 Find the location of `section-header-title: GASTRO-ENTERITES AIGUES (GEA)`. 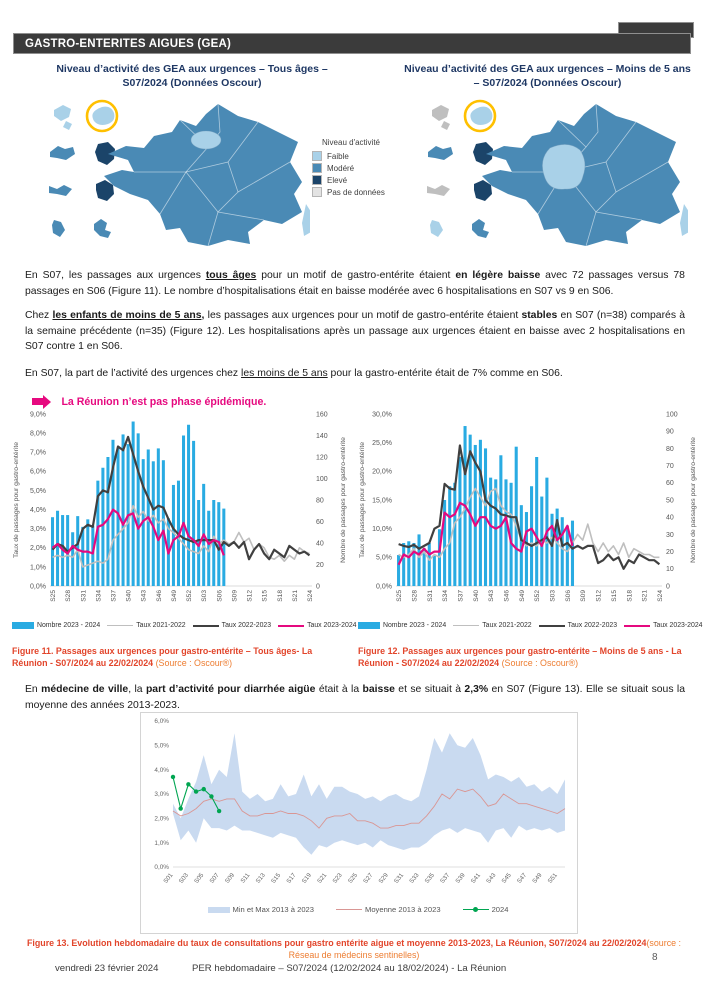

section-header-title: GASTRO-ENTERITES AIGUES (GEA) is located at coordinates (128, 44).